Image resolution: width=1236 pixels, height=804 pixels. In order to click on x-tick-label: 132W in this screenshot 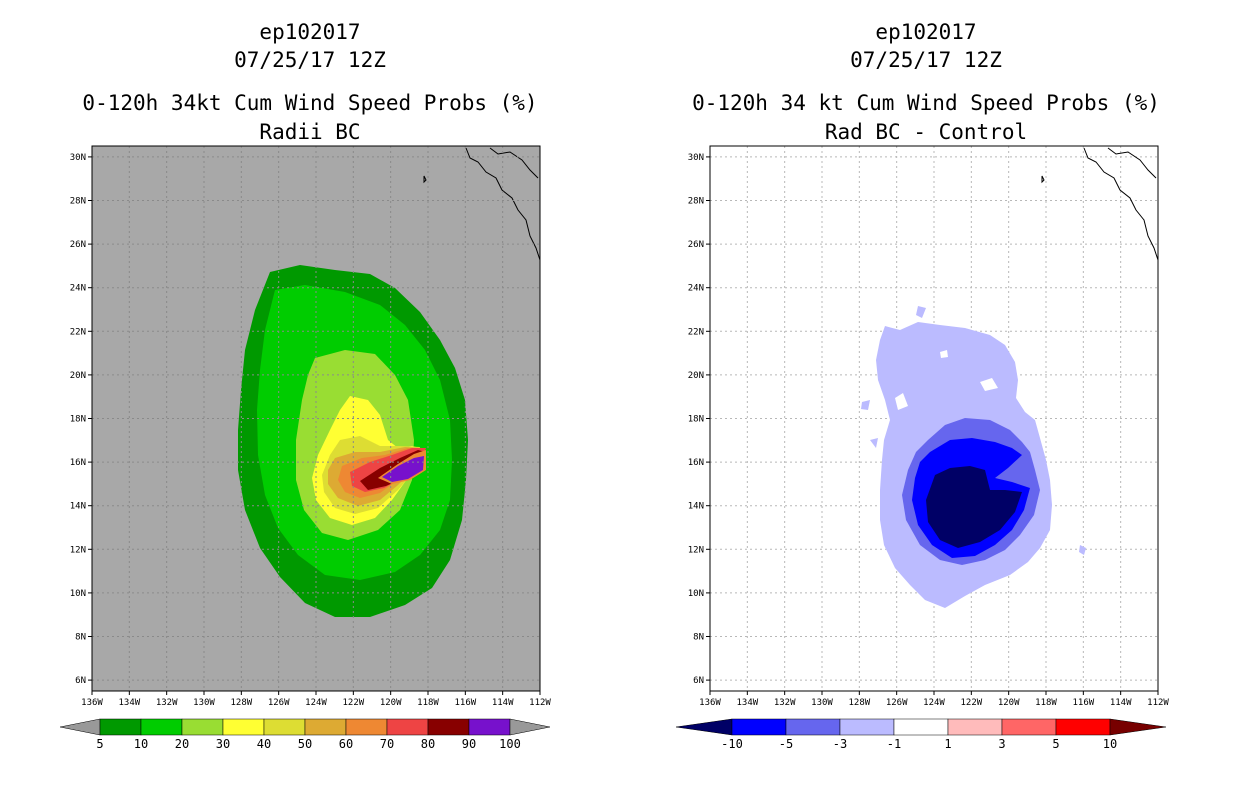, I will do `click(167, 703)`.